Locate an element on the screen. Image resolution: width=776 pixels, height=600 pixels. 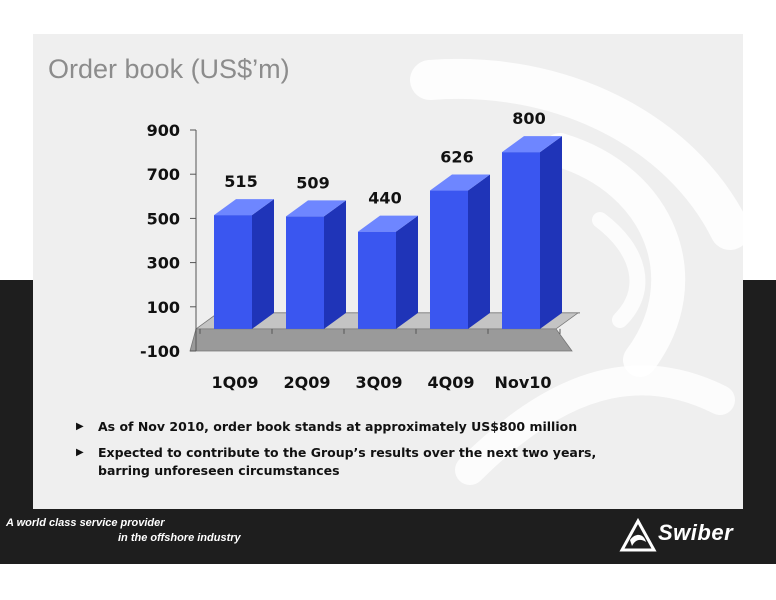
y-tick-label: 900 is located at coordinates (163, 130).